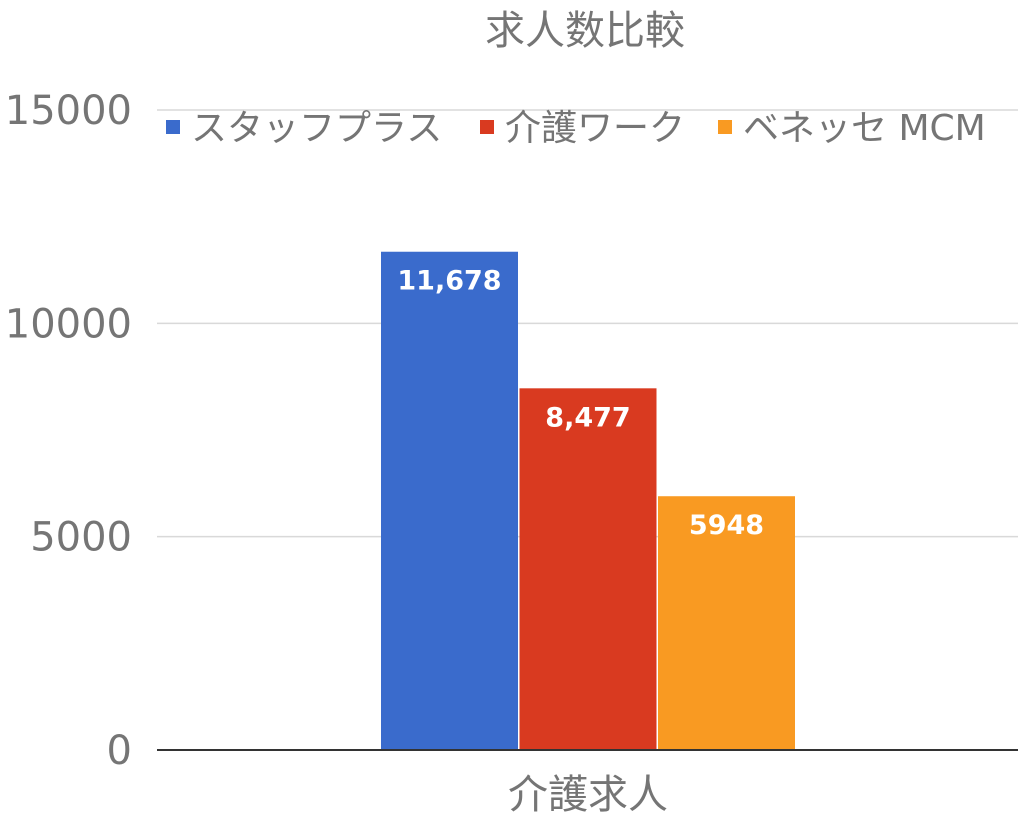 The height and width of the screenshot is (827, 1024). Describe the element at coordinates (726, 525) in the screenshot. I see `bar-value-label: 5948` at that location.